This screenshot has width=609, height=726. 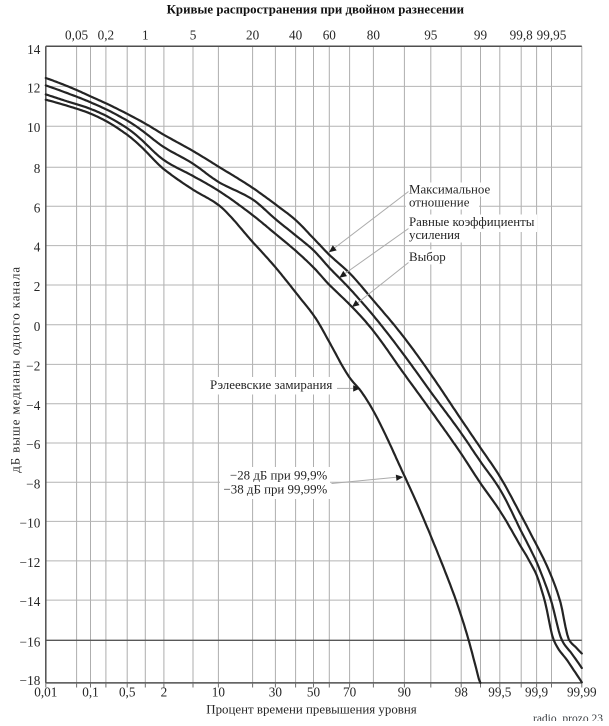 I want to click on svg-text: Рэлеевские замирания, so click(x=271, y=385).